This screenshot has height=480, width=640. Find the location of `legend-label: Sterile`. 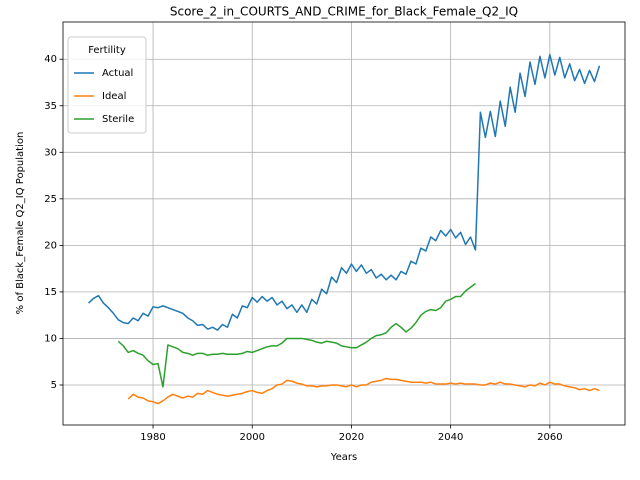

legend-label: Sterile is located at coordinates (118, 119).